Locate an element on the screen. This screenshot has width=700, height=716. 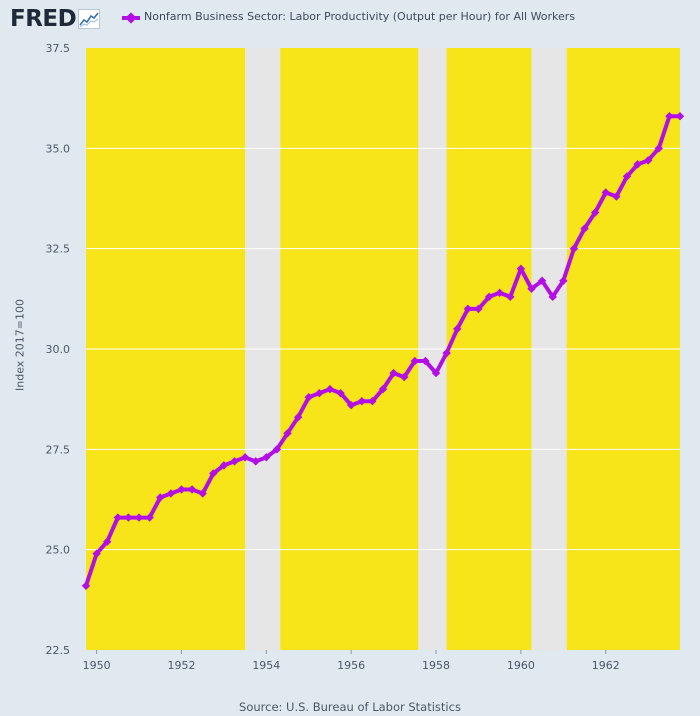
legend-swatch-icon is located at coordinates (131, 17).